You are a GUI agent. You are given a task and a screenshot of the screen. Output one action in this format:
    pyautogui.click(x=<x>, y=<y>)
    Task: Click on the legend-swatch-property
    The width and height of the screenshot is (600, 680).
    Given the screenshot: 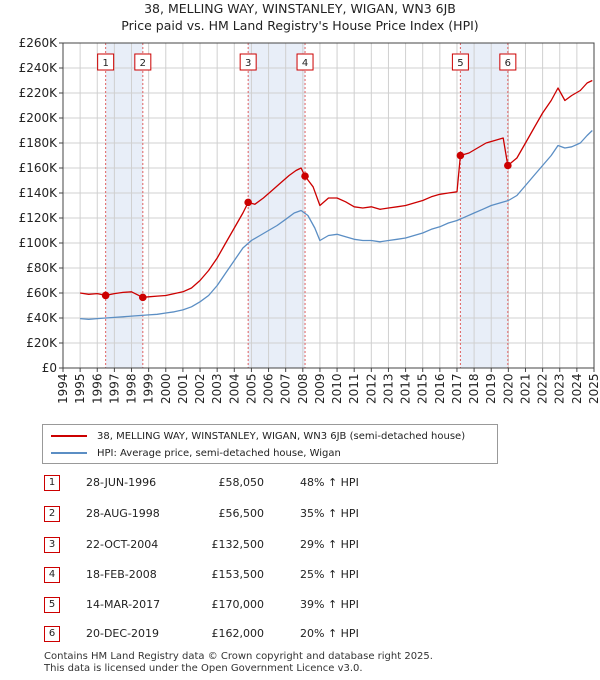 What is the action you would take?
    pyautogui.click(x=69, y=436)
    